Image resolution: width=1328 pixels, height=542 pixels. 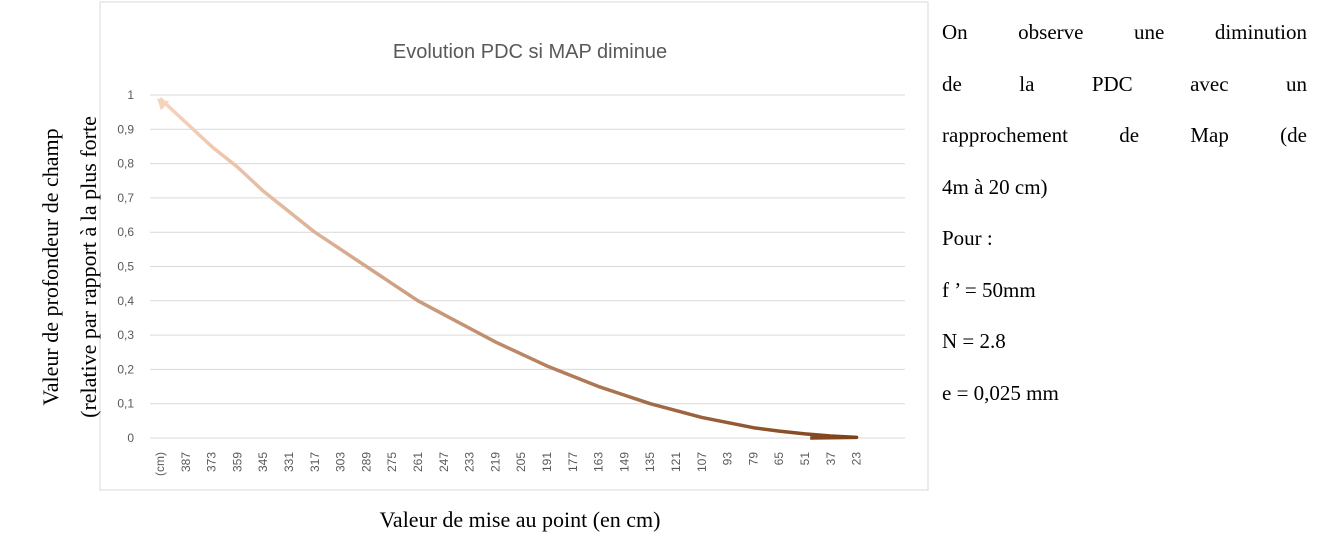 I want to click on x-tick-label: 247, so click(x=444, y=462).